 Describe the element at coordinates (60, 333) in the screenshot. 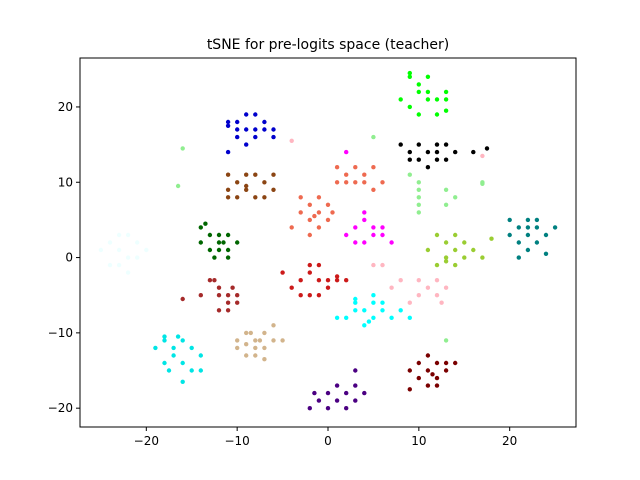

I see `y-tick-label: −10` at that location.